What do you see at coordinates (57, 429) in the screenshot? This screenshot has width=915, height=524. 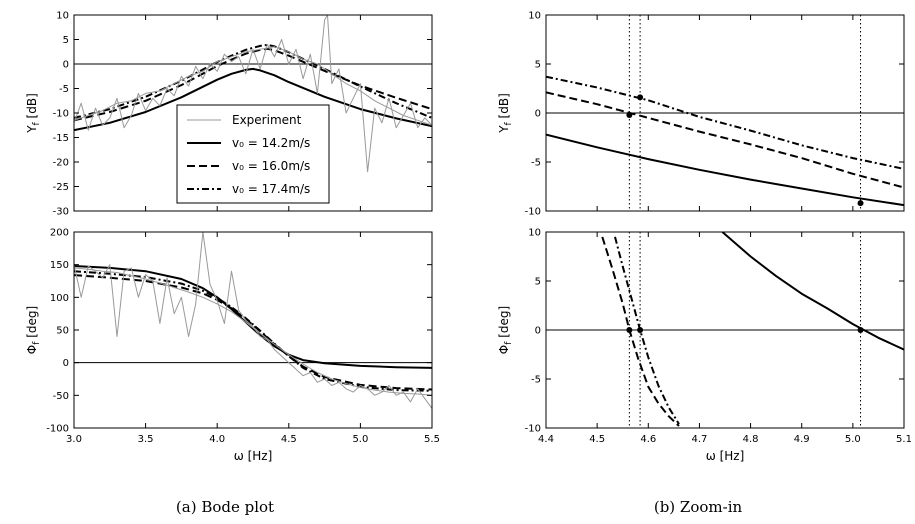 I see `y-tick-label: -100` at bounding box center [57, 429].